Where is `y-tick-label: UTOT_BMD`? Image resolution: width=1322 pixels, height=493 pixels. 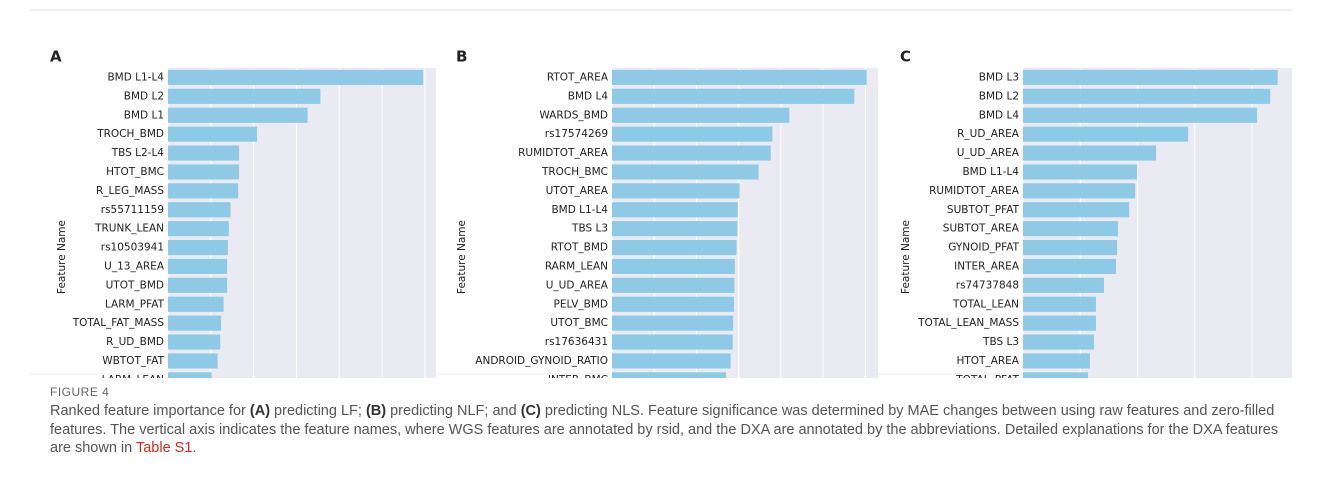 y-tick-label: UTOT_BMD is located at coordinates (135, 285).